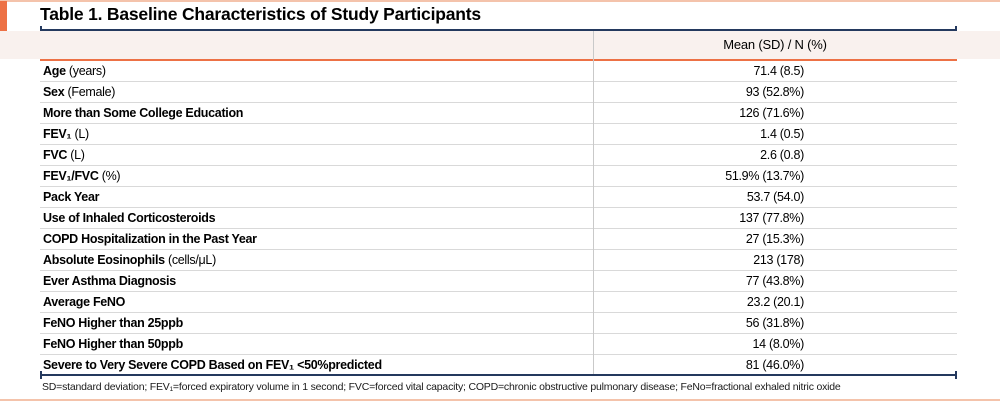 The height and width of the screenshot is (404, 1000). Describe the element at coordinates (129, 260) in the screenshot. I see `row-label: Absolute Eosinophils (cells/μL)` at that location.